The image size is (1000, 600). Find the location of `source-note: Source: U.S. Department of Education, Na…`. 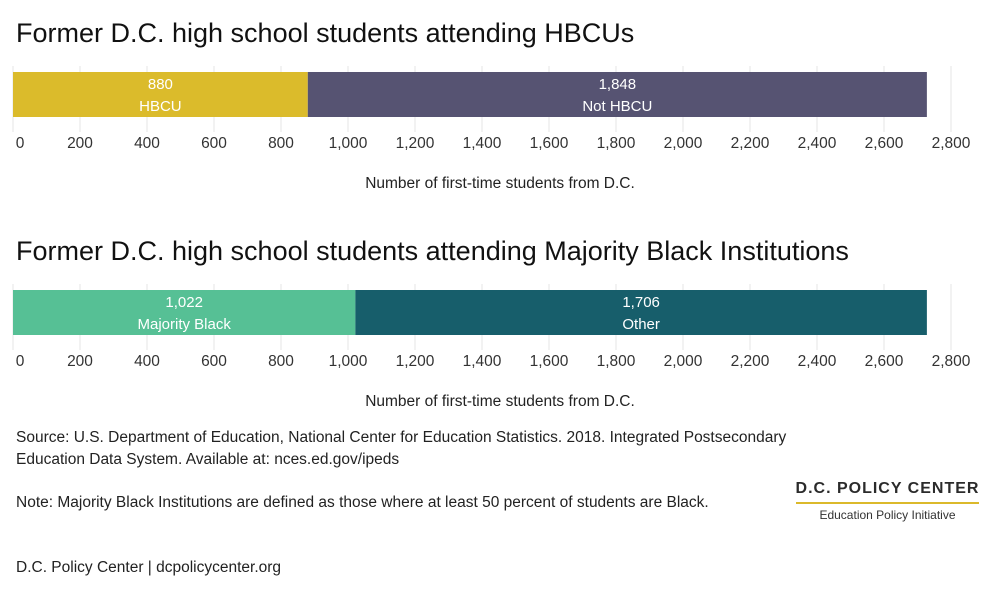

source-note: Source: U.S. Department of Education, Na… is located at coordinates (401, 448).